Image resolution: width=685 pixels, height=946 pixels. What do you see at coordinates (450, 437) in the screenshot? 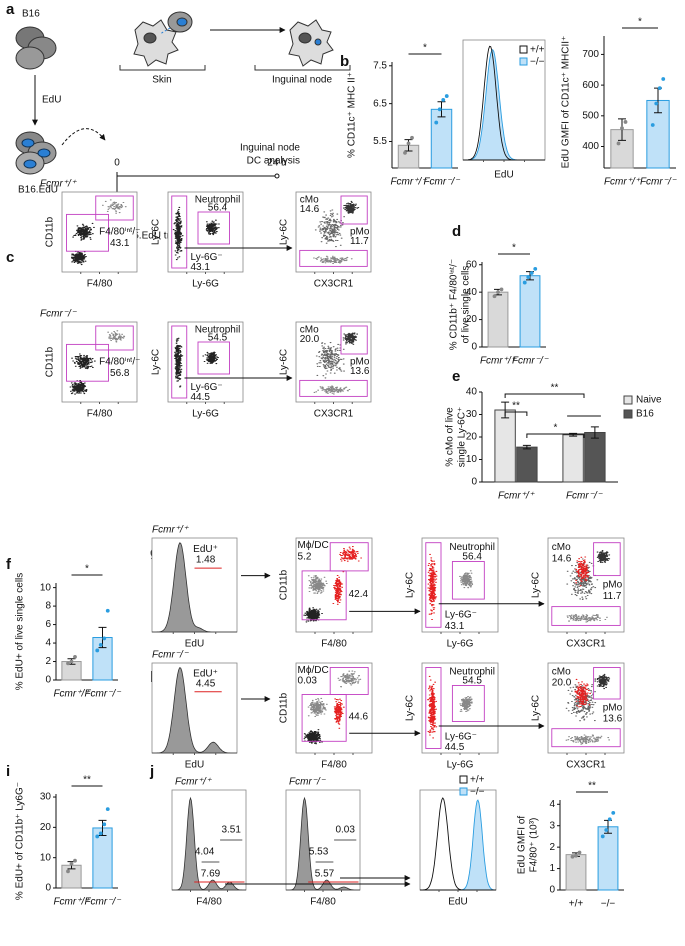
I see `y-axis-label: % cMo of live` at bounding box center [450, 437].